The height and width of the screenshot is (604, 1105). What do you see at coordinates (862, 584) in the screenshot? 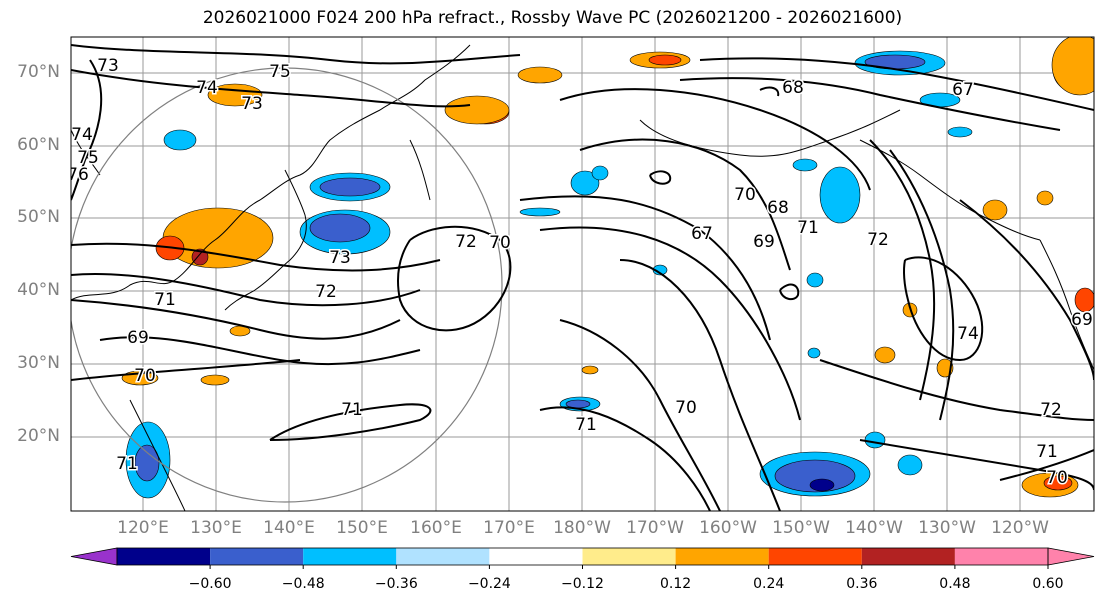
I see `colorbar-tick-label: 0.36` at bounding box center [862, 584].